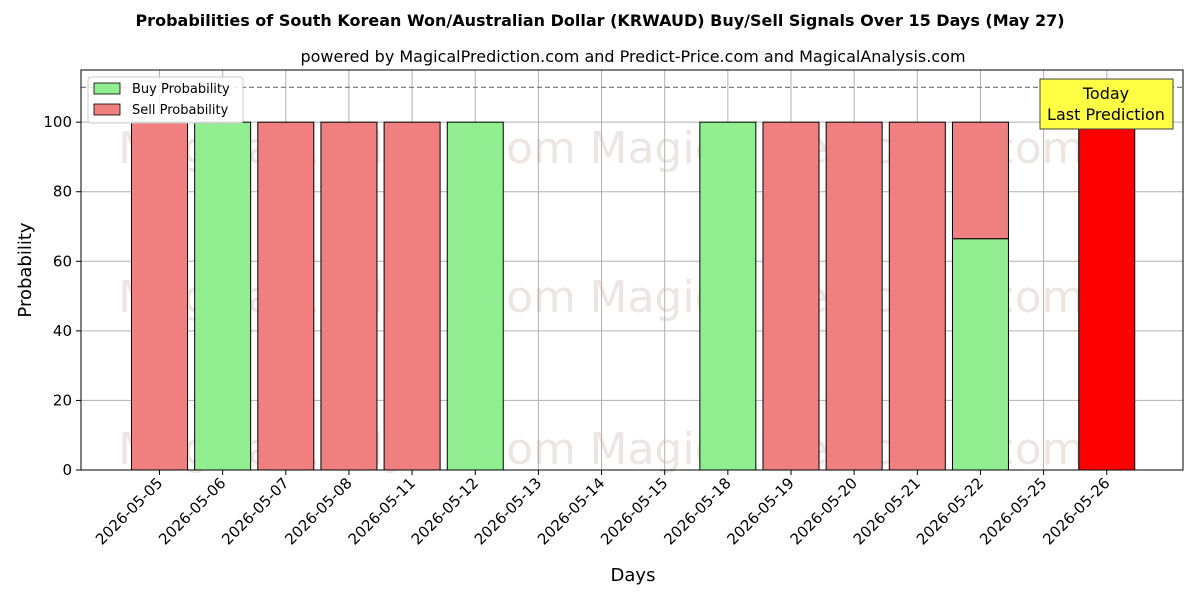 Image resolution: width=1200 pixels, height=600 pixels. I want to click on y-tick-label: 20, so click(62, 400).